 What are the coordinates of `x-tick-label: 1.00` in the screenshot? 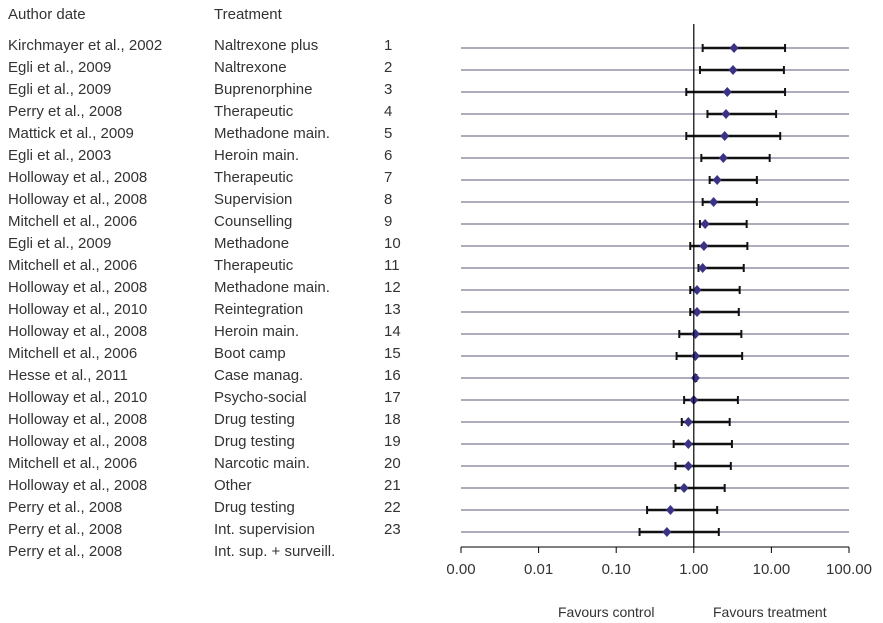 It's located at (693, 569).